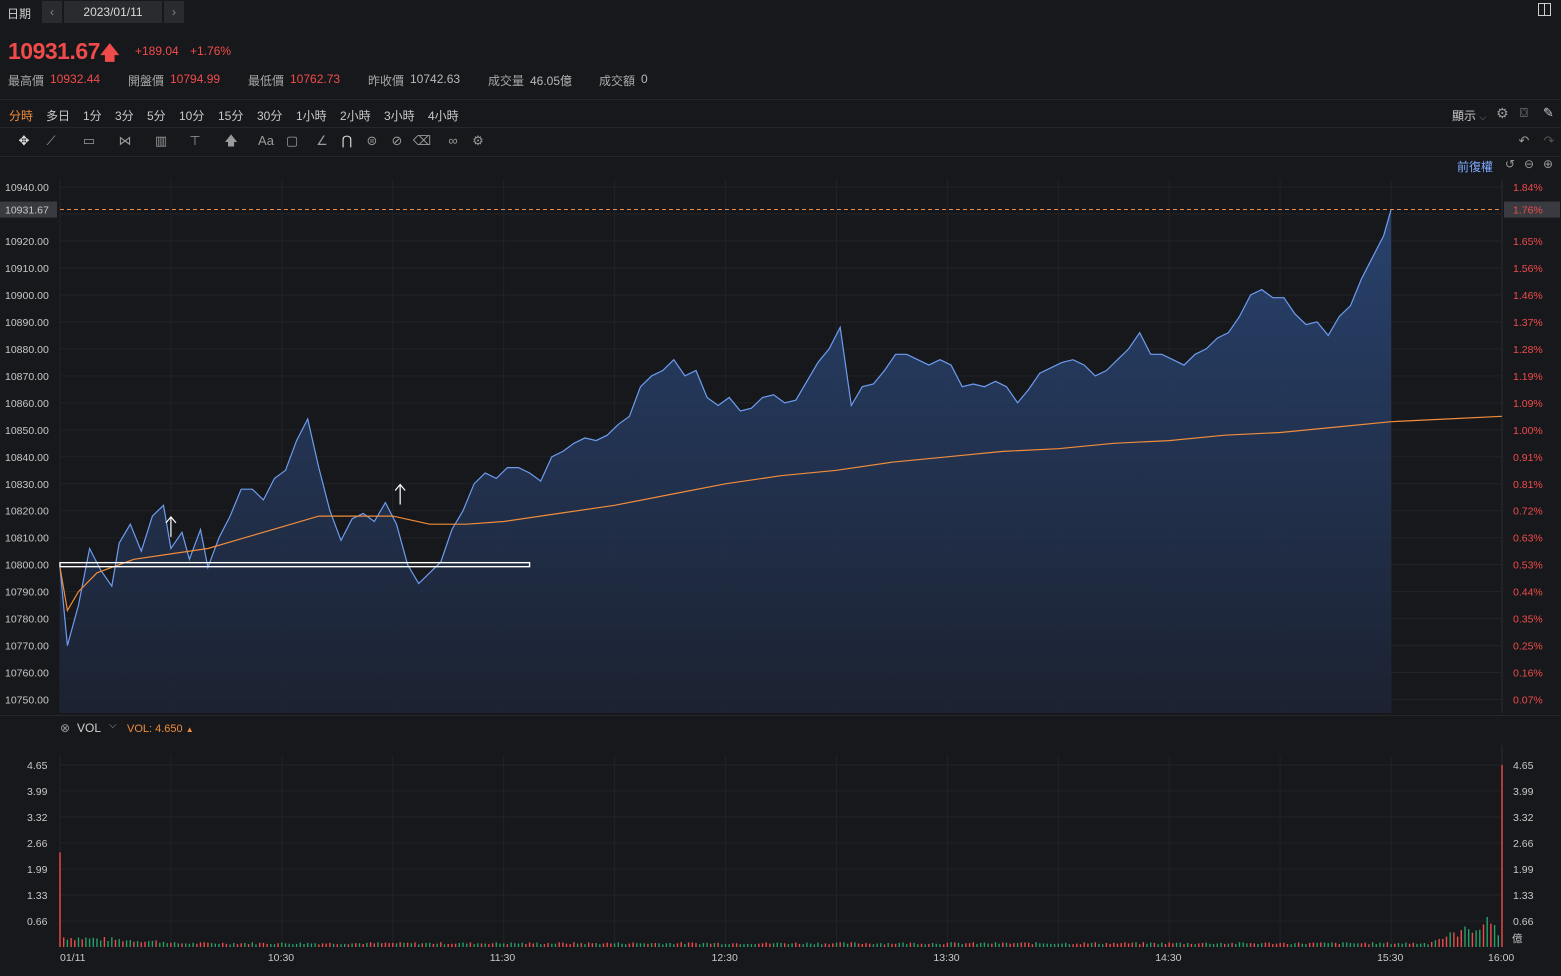  I want to click on indicator-chevron-icon: ⌵, so click(113, 725).